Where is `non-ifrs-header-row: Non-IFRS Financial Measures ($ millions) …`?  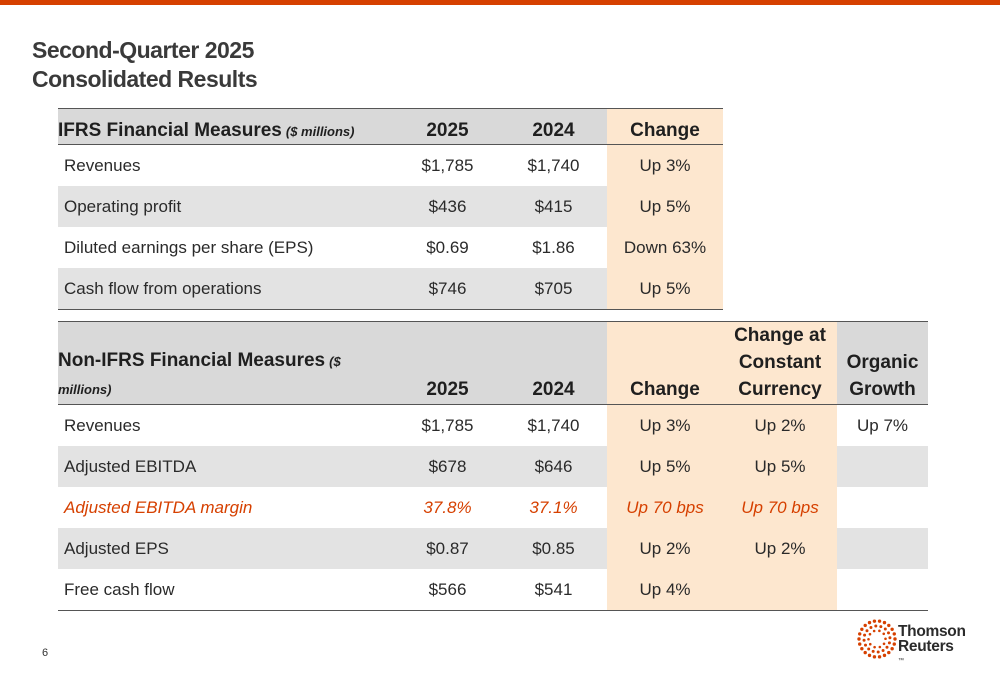
non-ifrs-header-row: Non-IFRS Financial Measures ($ millions) … is located at coordinates (493, 363).